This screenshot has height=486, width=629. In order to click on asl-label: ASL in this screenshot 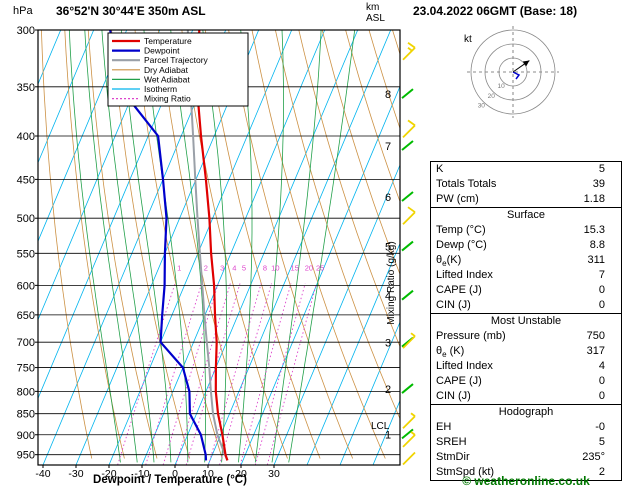, I will do `click(375, 18)`.